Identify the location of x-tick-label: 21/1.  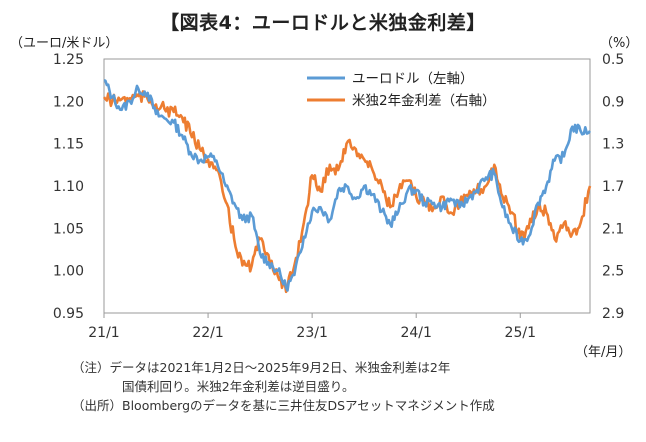
(103, 333).